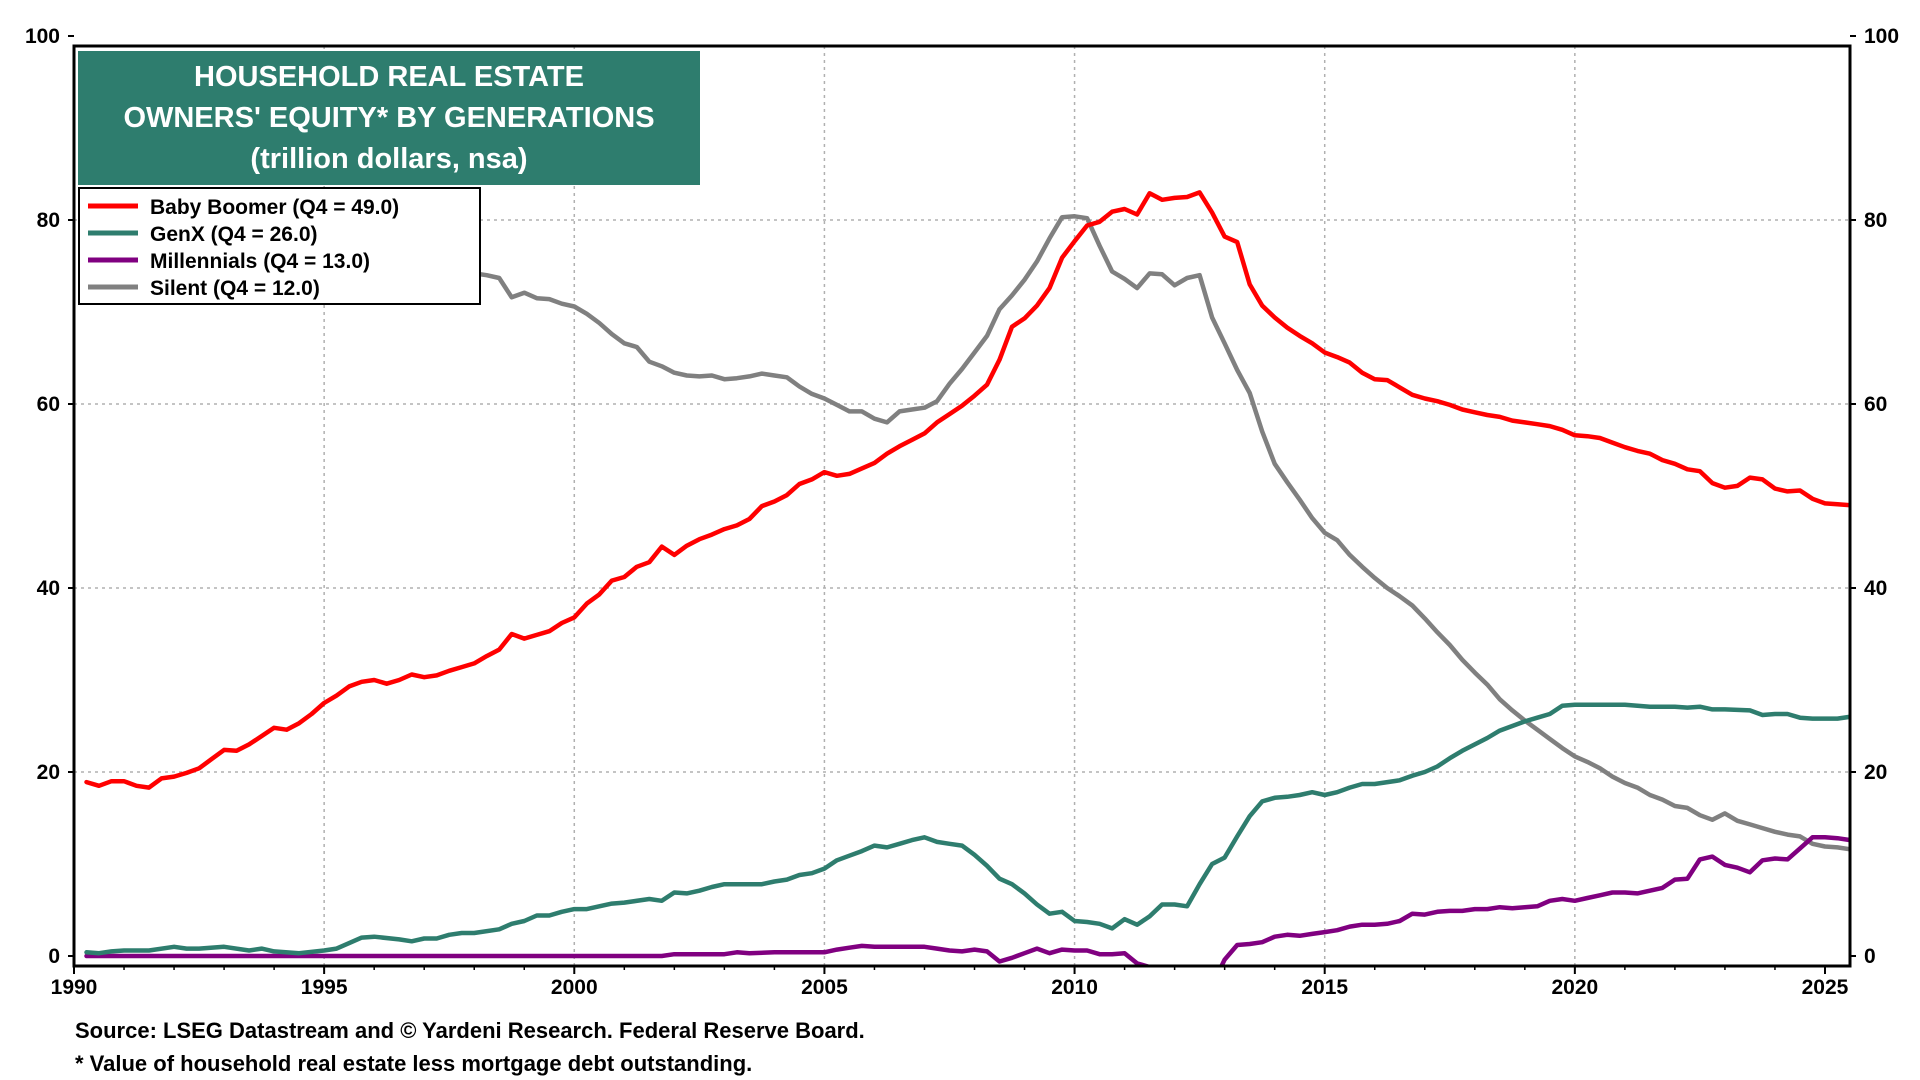 The image size is (1920, 1080). Describe the element at coordinates (824, 987) in the screenshot. I see `x-tick-label: 2005` at that location.